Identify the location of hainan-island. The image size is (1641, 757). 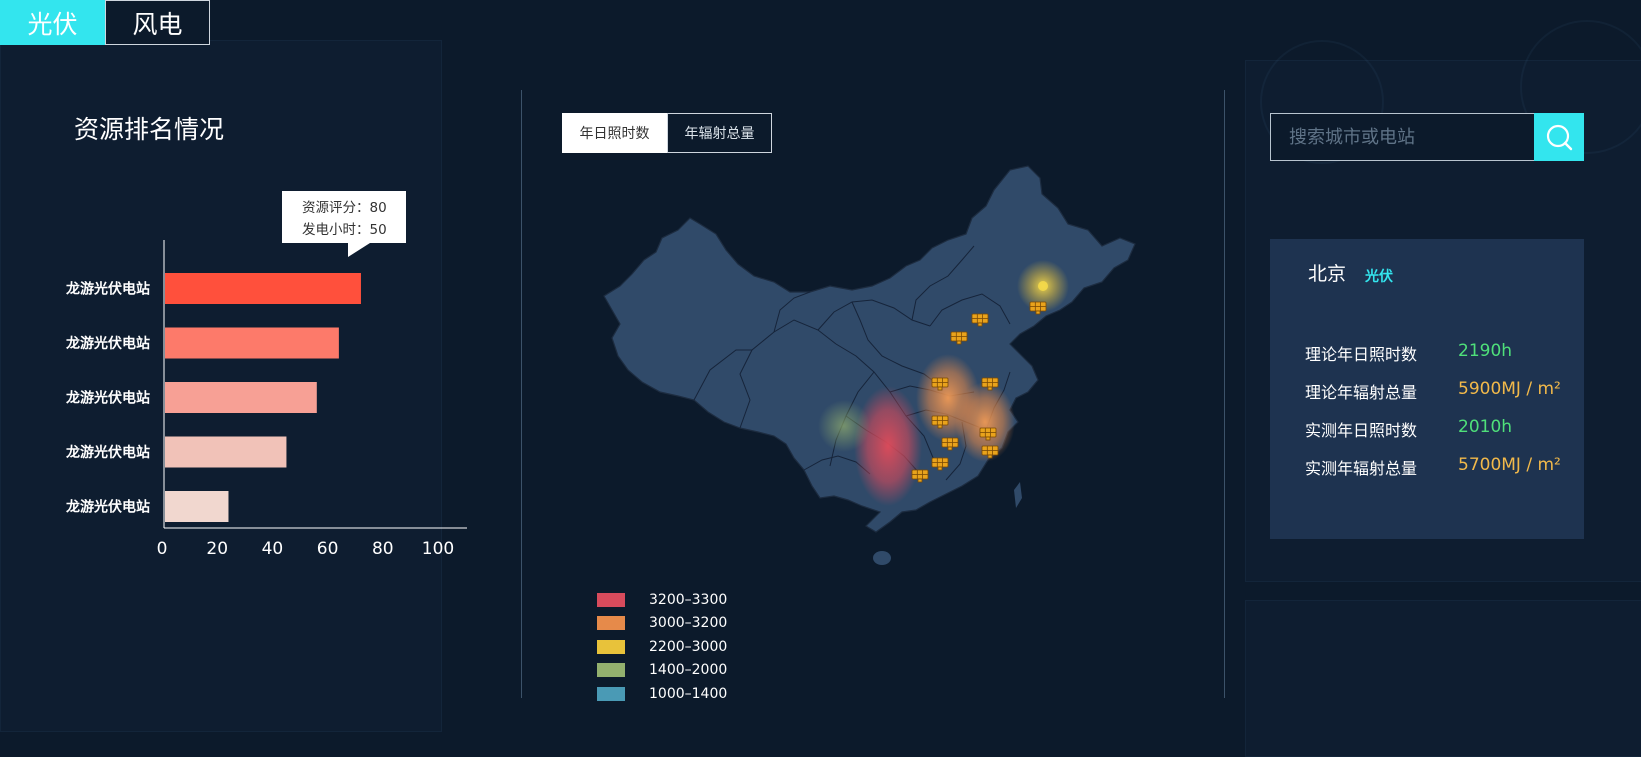
(882, 558).